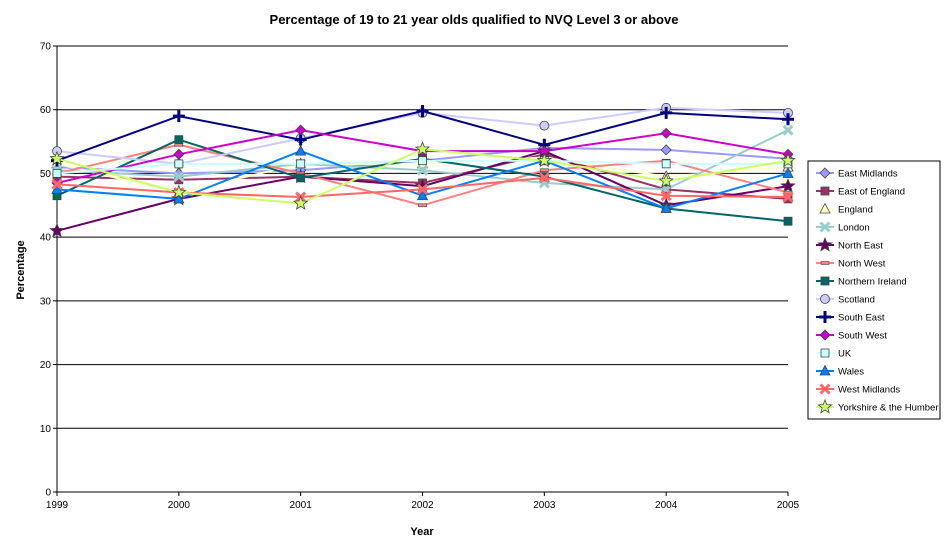 The image size is (950, 550). What do you see at coordinates (544, 505) in the screenshot?
I see `x-tick-label: 2003` at bounding box center [544, 505].